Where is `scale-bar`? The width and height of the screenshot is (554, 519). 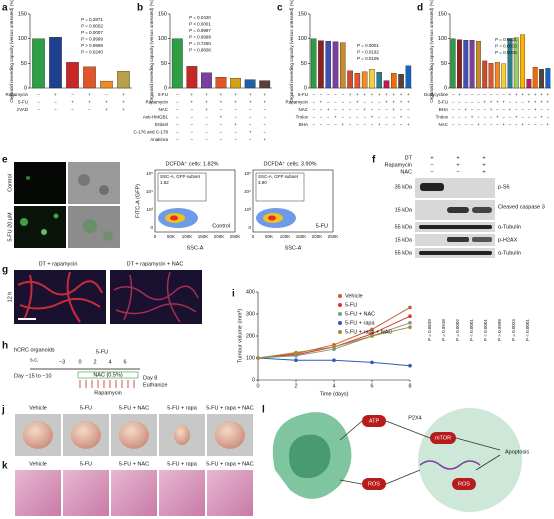
scale-bar is located at coordinates (27, 319).